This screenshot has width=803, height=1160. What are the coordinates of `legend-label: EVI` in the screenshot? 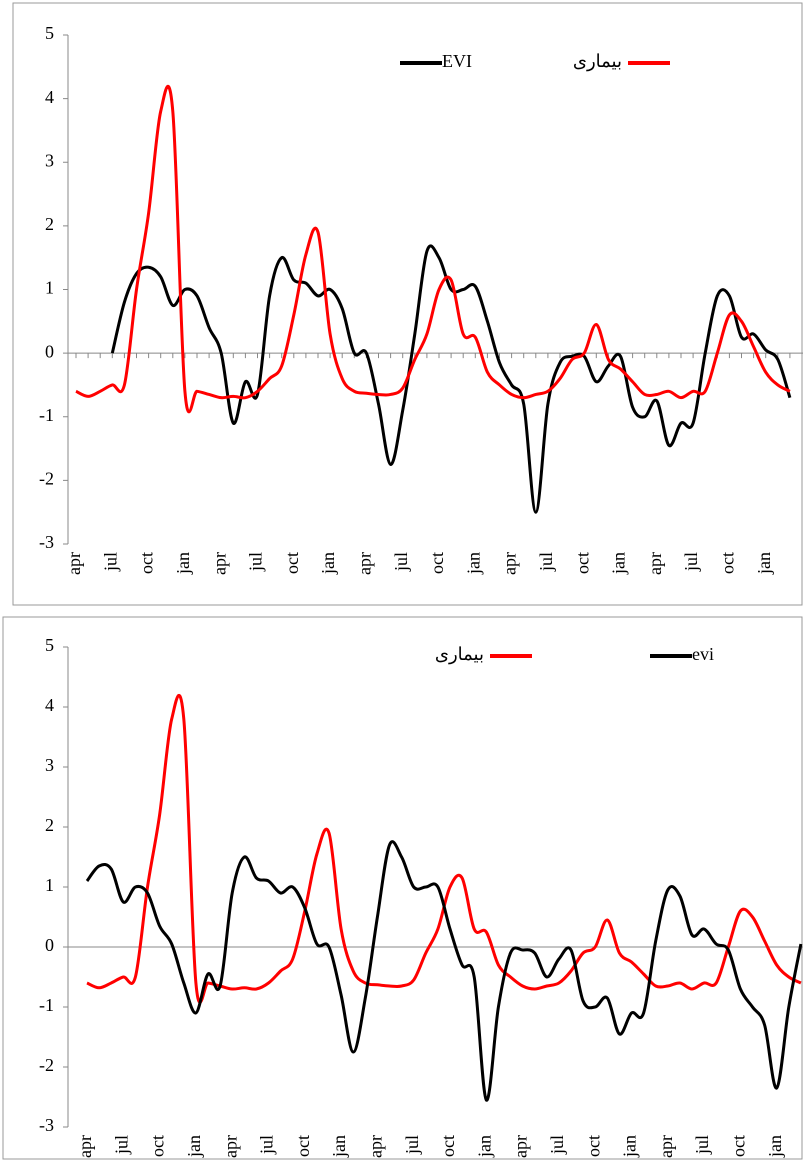 It's located at (457, 61).